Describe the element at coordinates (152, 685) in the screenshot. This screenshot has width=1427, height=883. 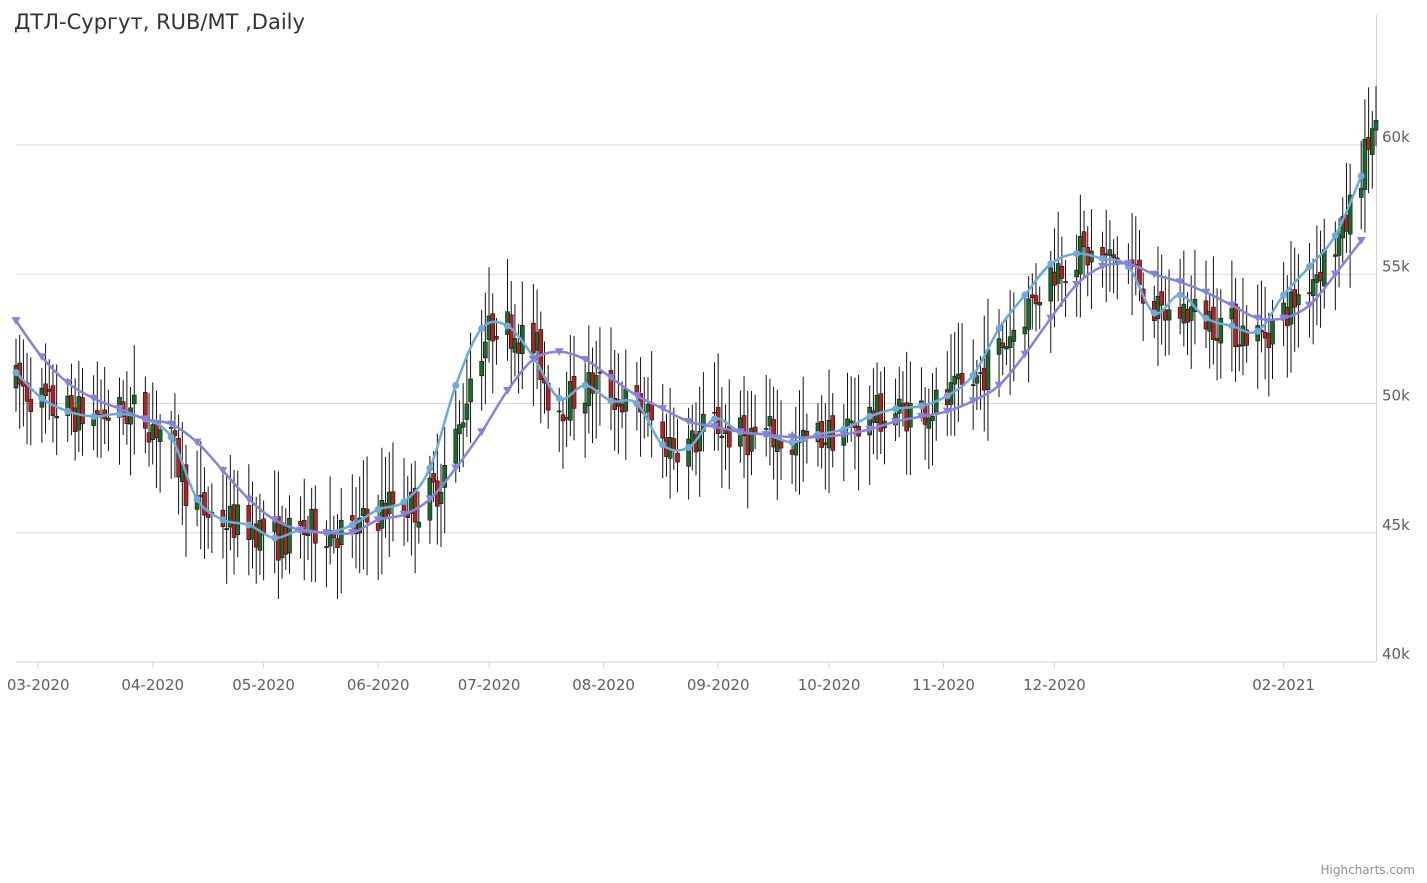
I see `x-tick-label-04-2020: 04-2020` at that location.